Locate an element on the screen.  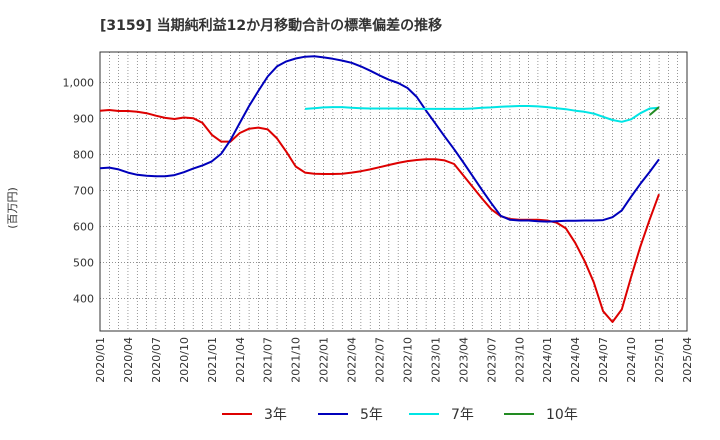
series-line-10年 is located at coordinates (654, 111).